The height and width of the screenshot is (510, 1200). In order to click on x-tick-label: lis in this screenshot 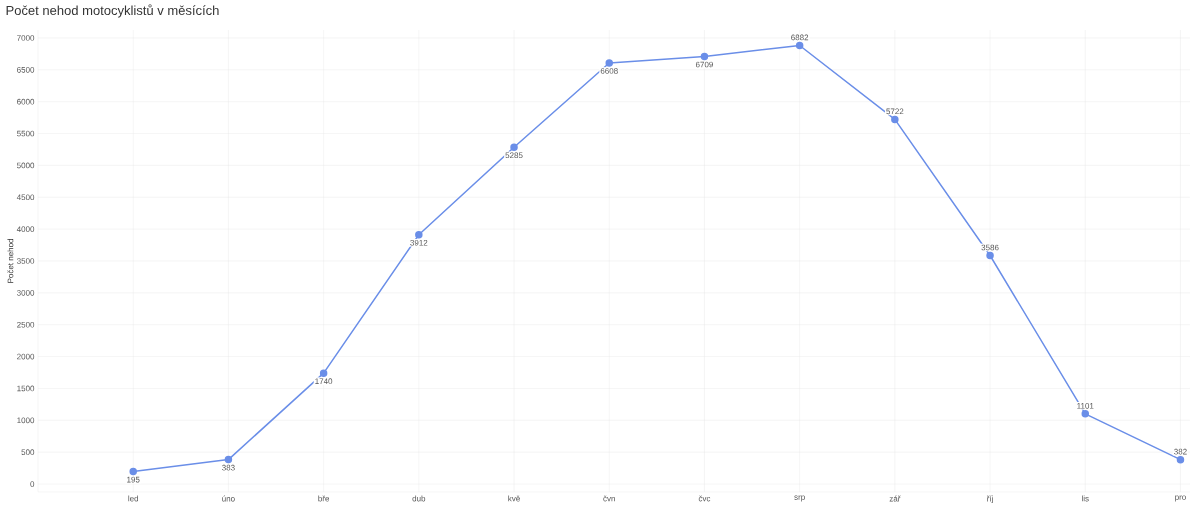, I will do `click(1085, 498)`.